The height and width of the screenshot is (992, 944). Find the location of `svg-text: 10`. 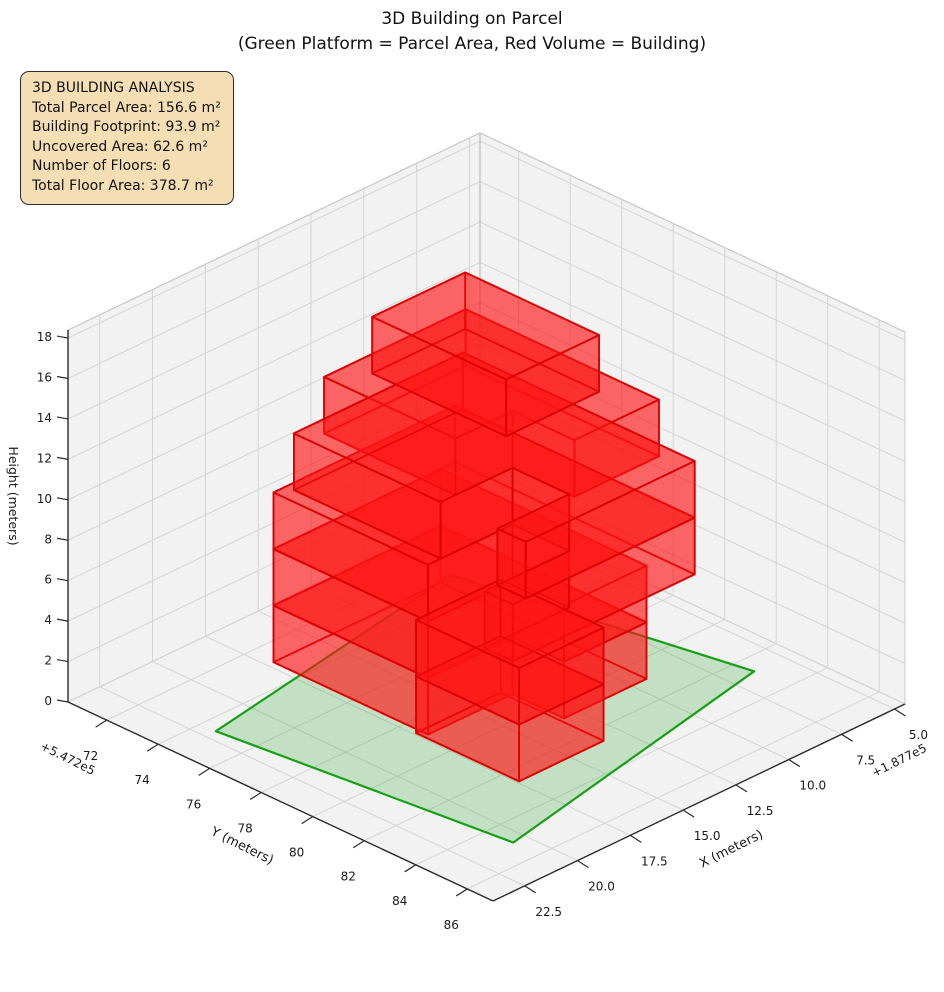

svg-text: 10 is located at coordinates (44, 499).